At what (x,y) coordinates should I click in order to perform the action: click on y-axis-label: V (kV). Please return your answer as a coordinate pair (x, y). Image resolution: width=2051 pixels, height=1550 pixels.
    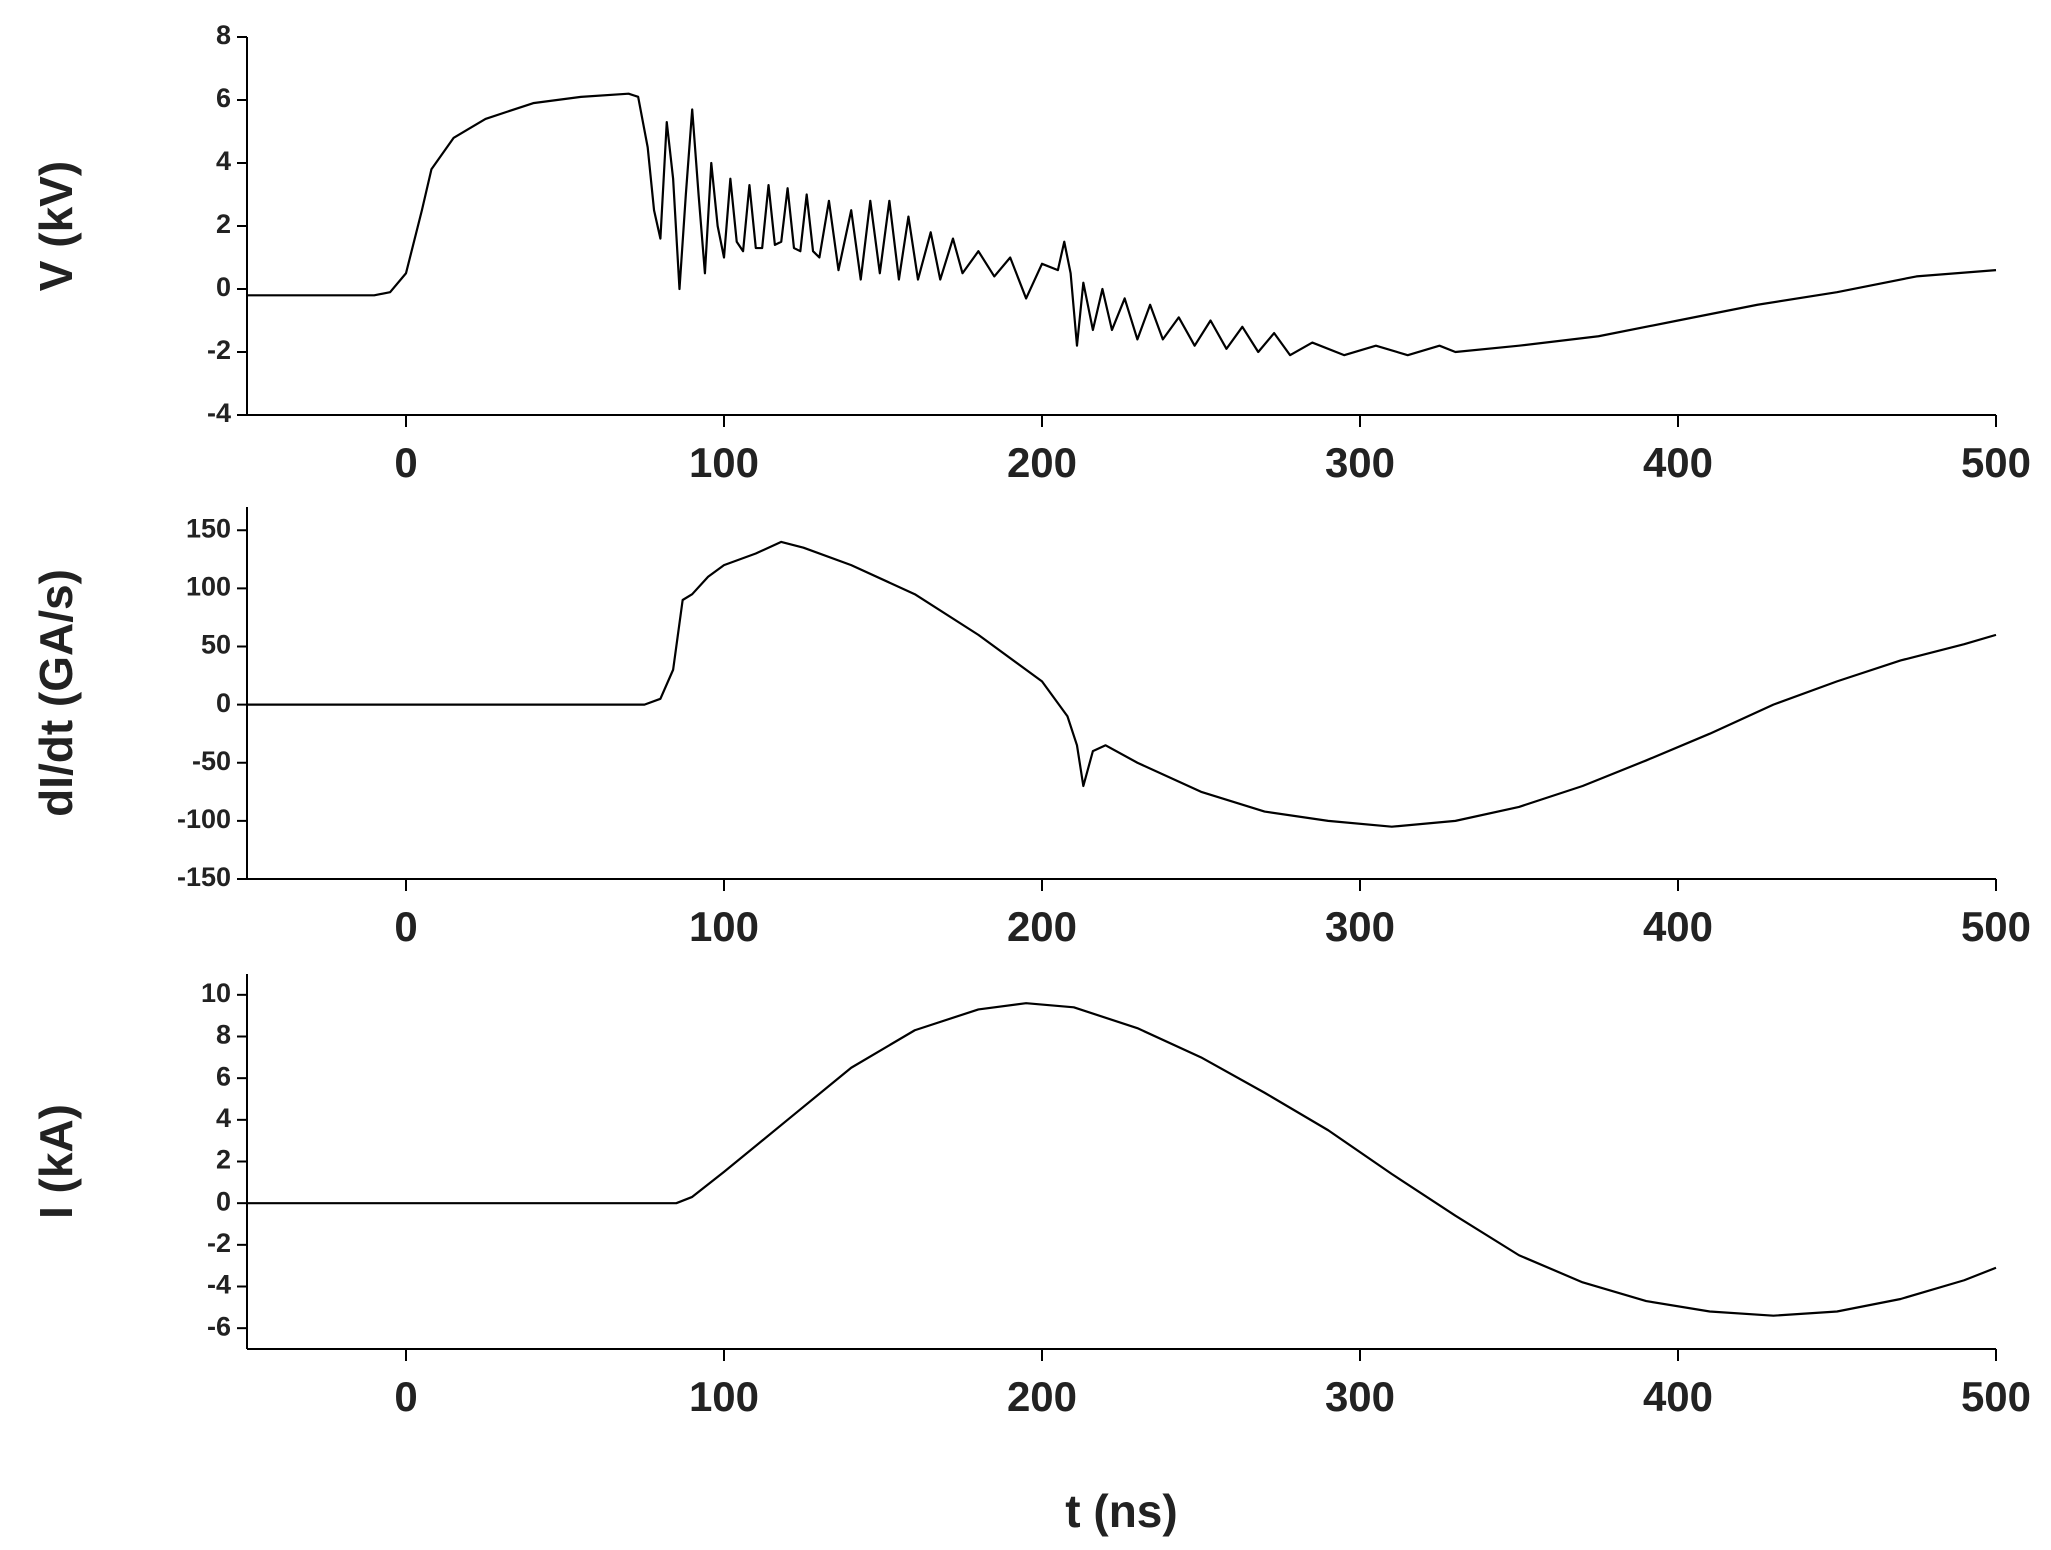
    Looking at the image, I should click on (56, 226).